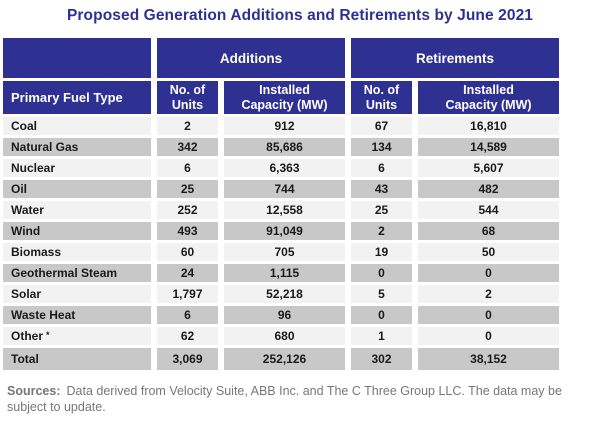 Image resolution: width=600 pixels, height=422 pixels. What do you see at coordinates (488, 336) in the screenshot?
I see `other-retirements-capacity: 0` at bounding box center [488, 336].